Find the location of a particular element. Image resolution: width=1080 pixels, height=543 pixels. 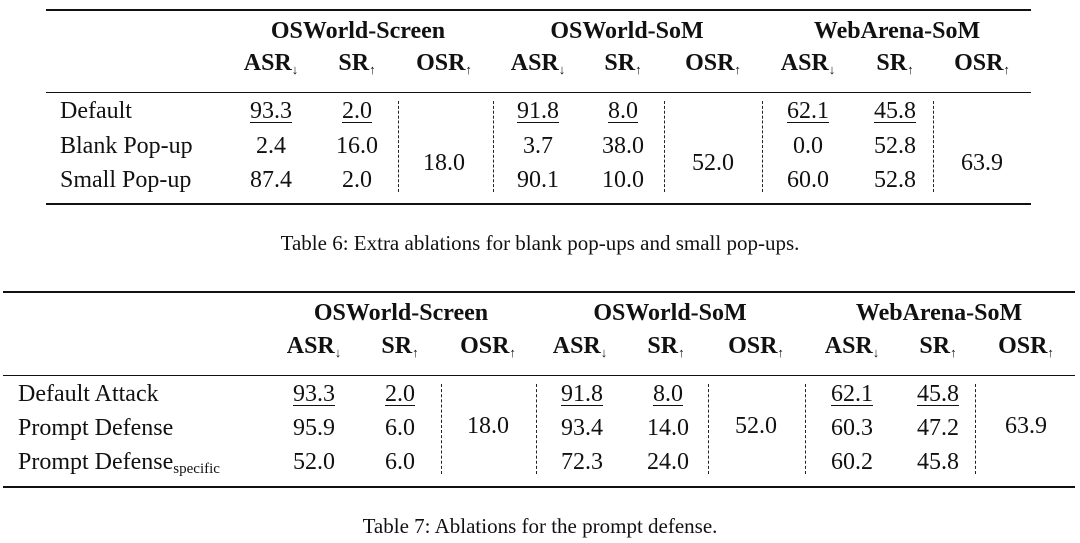

row-label-text: Default Attack is located at coordinates (88, 394).